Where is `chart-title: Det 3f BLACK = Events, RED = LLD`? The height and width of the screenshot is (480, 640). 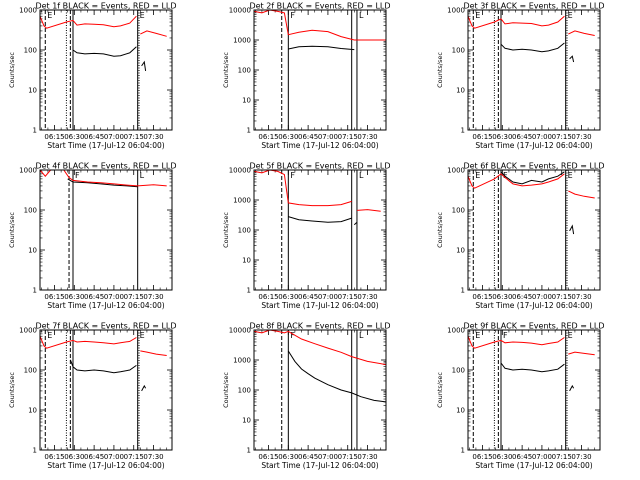 chart-title: Det 3f BLACK = Events, RED = LLD is located at coordinates (533, 6).